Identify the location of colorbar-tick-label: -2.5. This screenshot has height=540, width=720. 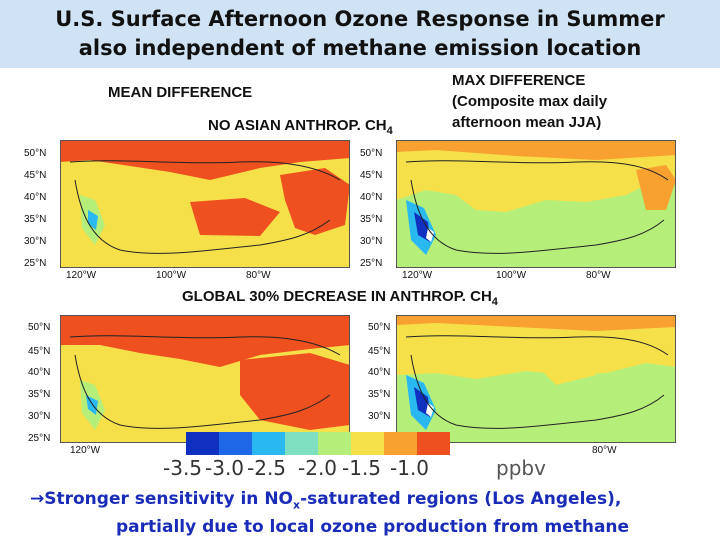
(267, 468).